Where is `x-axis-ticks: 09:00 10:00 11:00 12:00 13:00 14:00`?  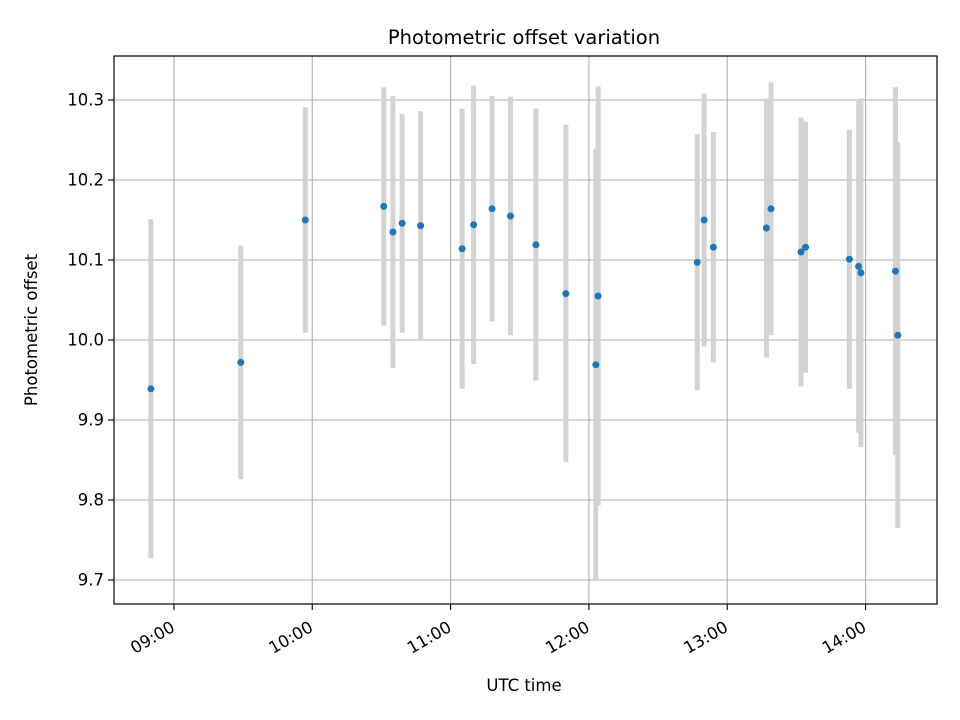
x-axis-ticks: 09:00 10:00 11:00 12:00 13:00 14:00 is located at coordinates (498, 631).